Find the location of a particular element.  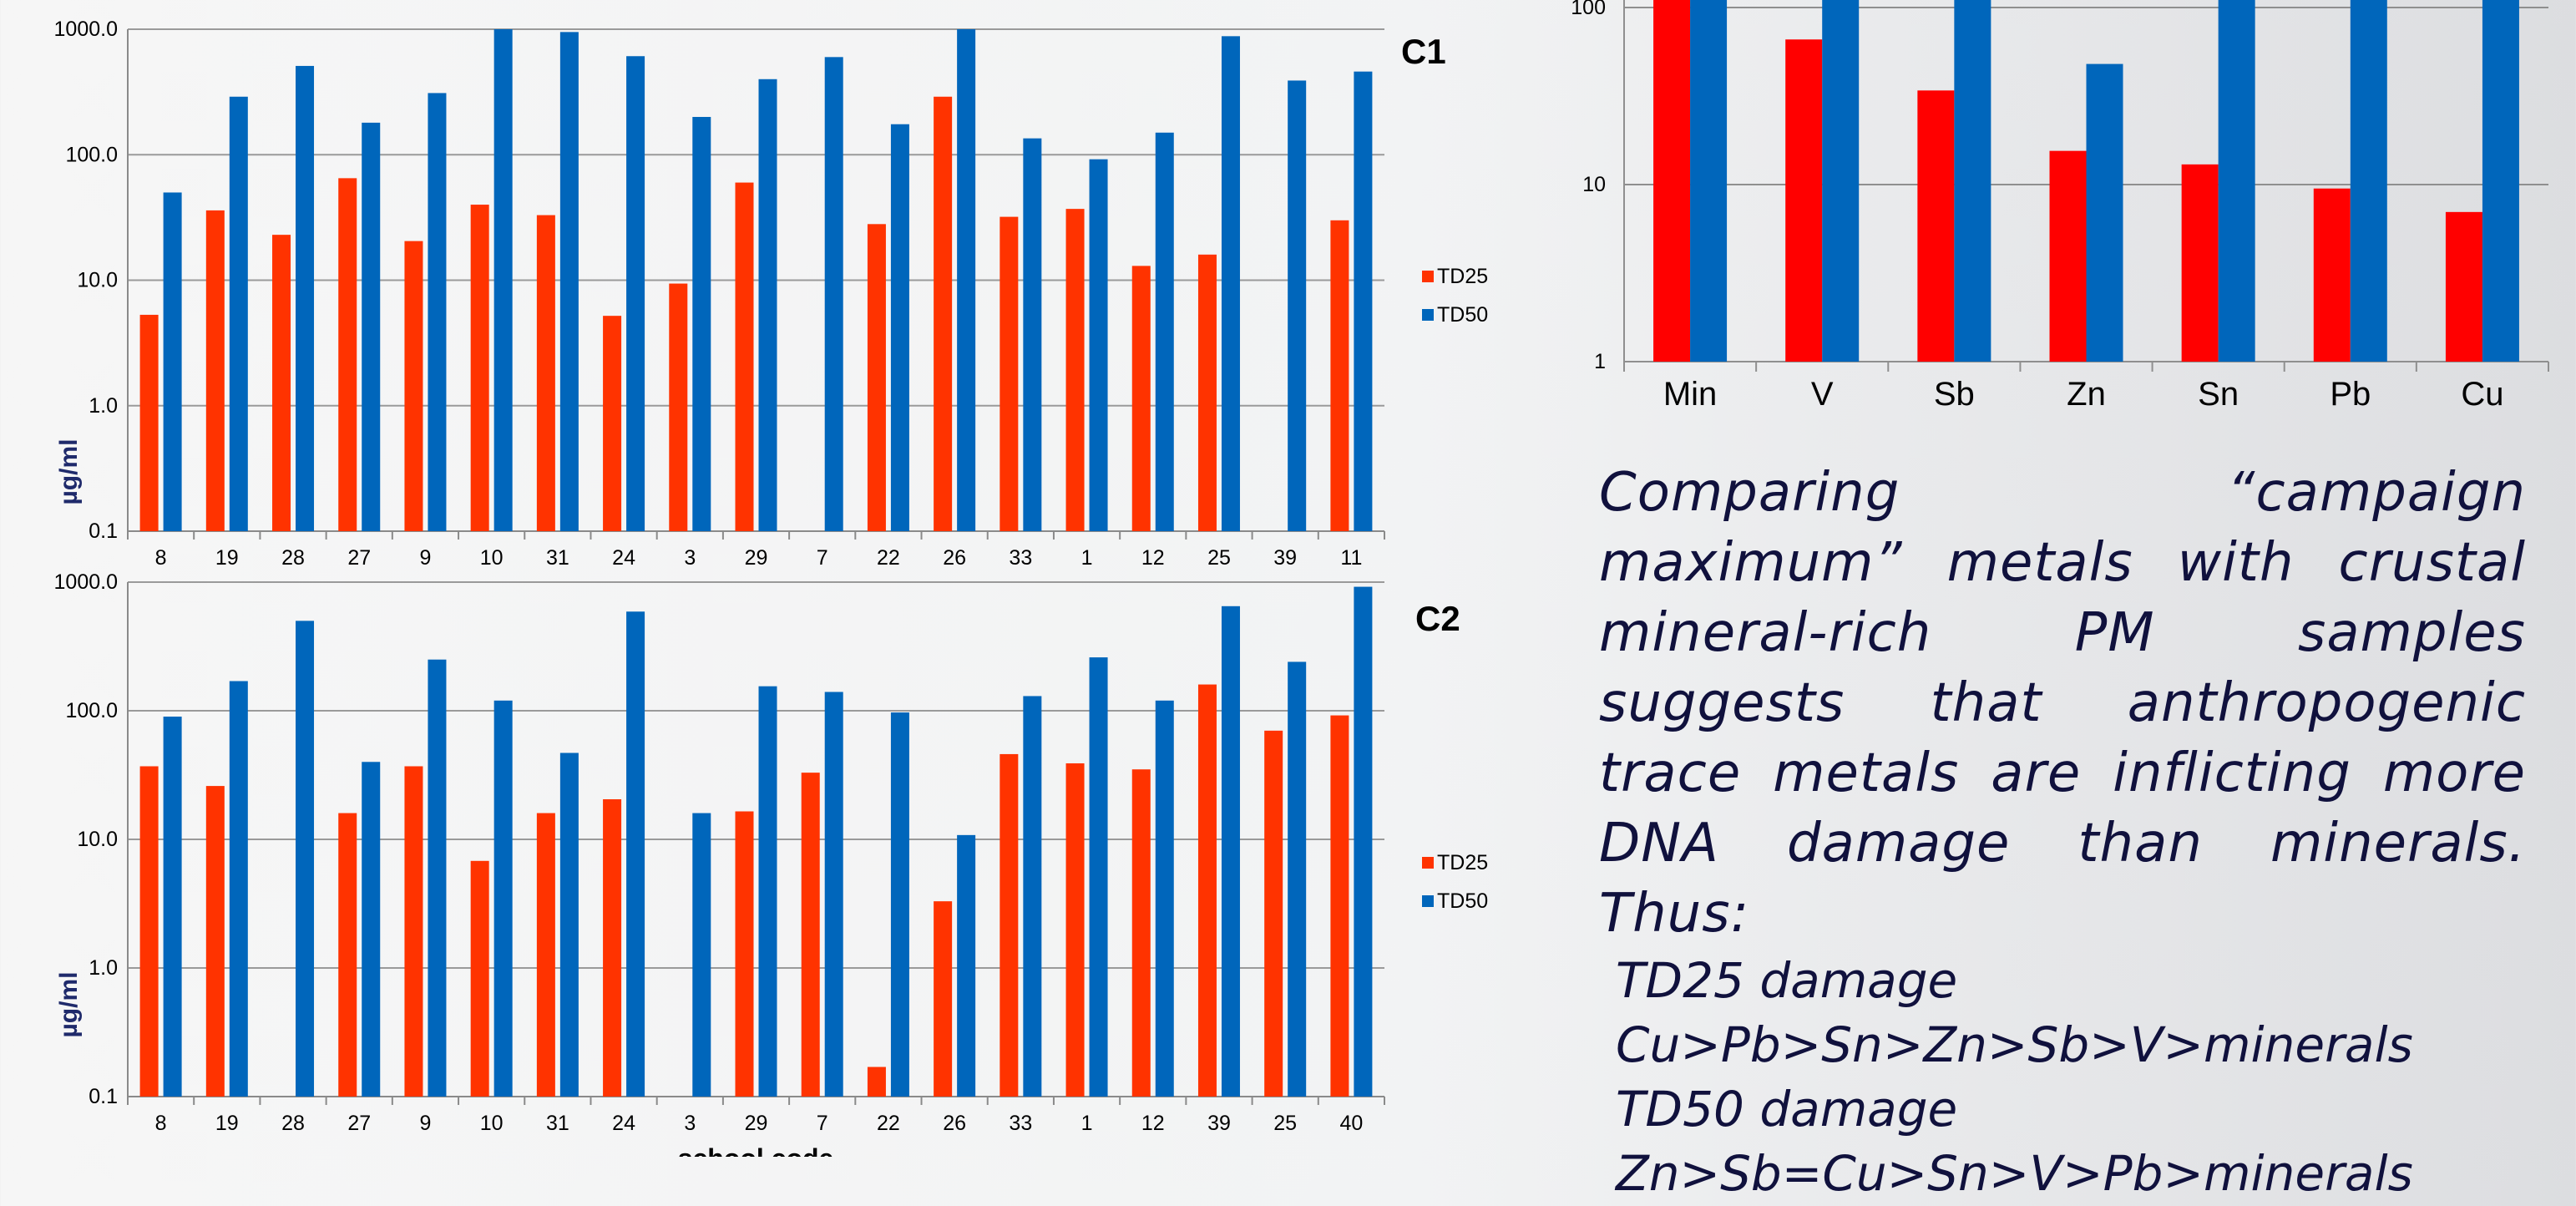

td50-heading: TD50 damage is located at coordinates (1787, 1110).